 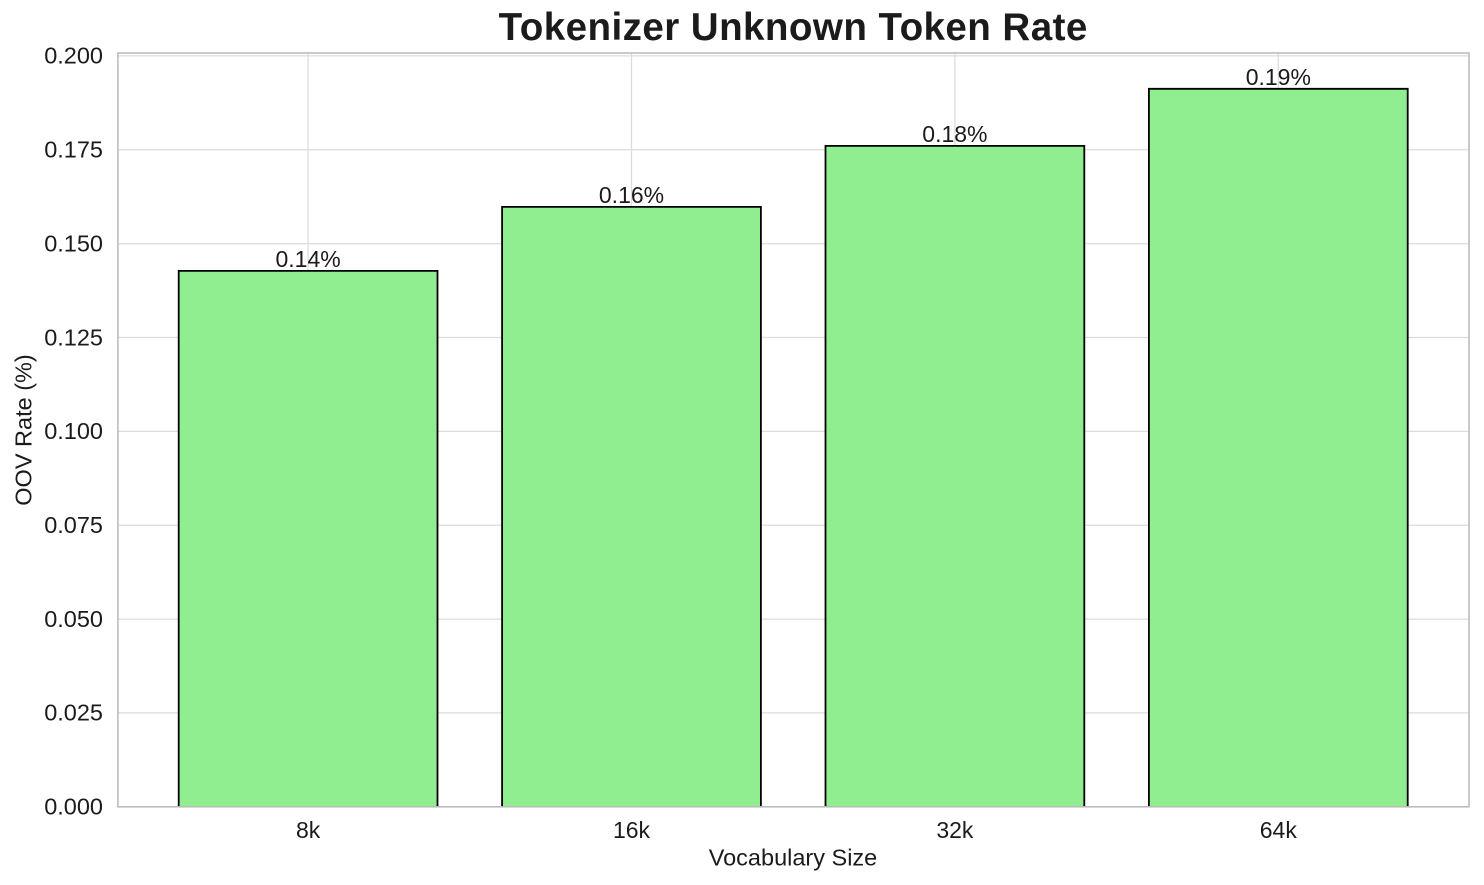 I want to click on svg-text: 16k, so click(x=632, y=830).